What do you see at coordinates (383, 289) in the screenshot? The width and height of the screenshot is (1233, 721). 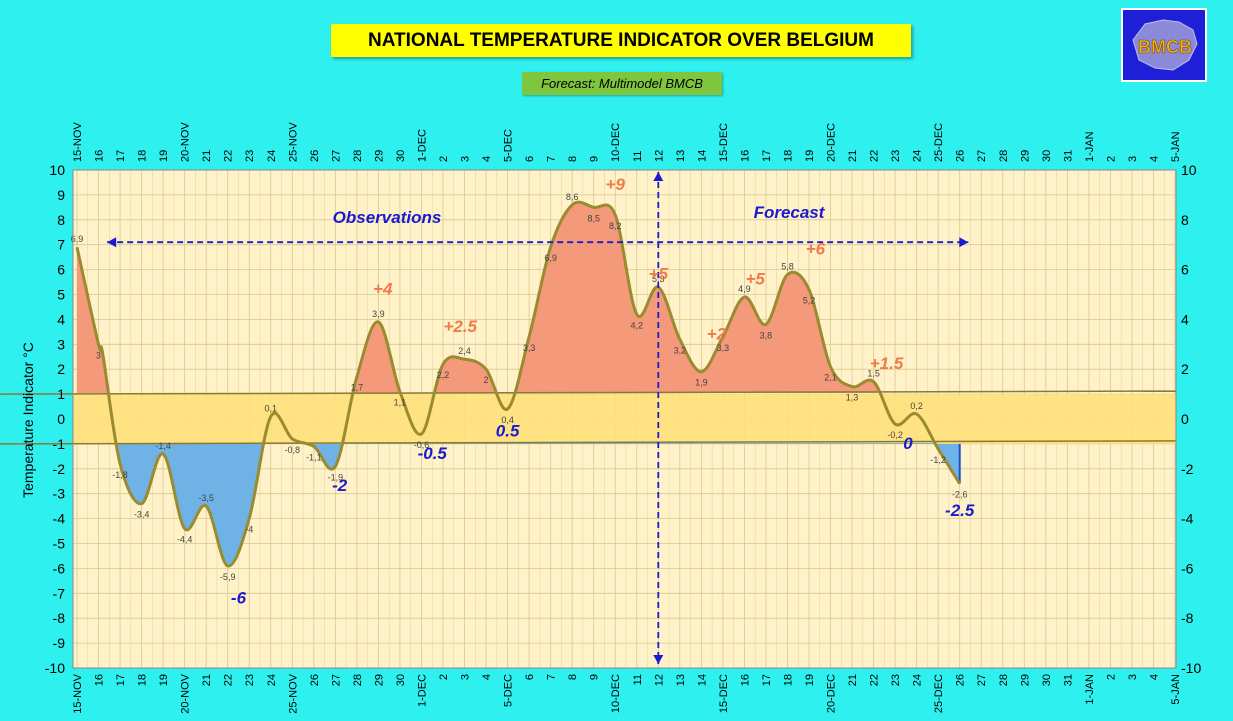 I see `value-annotation: +4` at bounding box center [383, 289].